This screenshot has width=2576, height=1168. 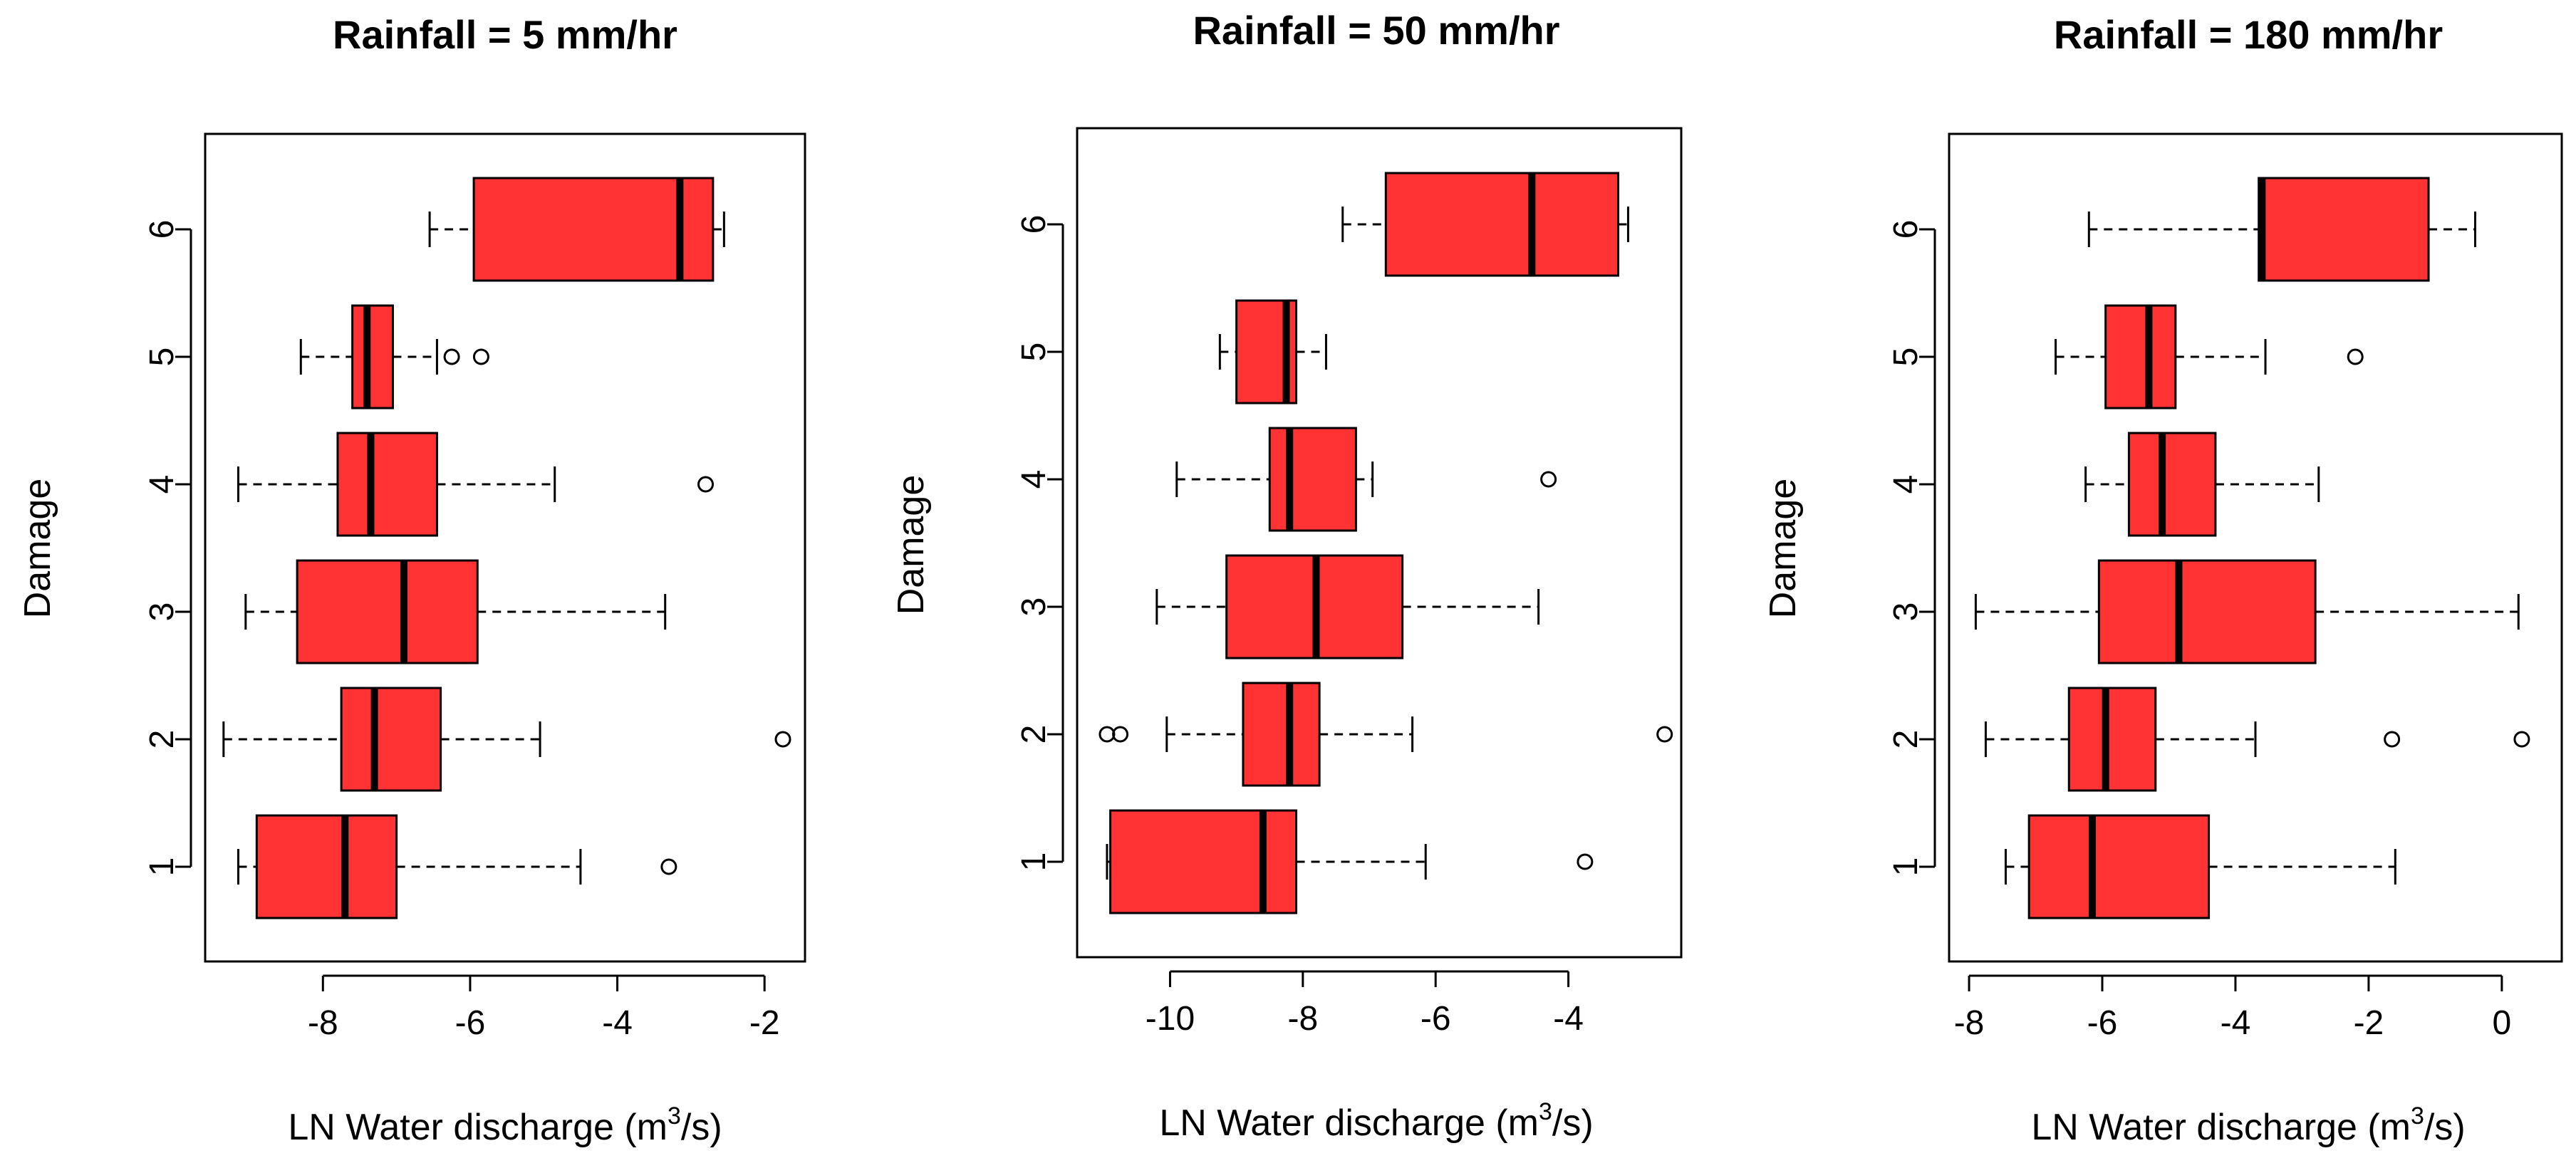 I want to click on x-tick-label: 0, so click(x=2502, y=1023).